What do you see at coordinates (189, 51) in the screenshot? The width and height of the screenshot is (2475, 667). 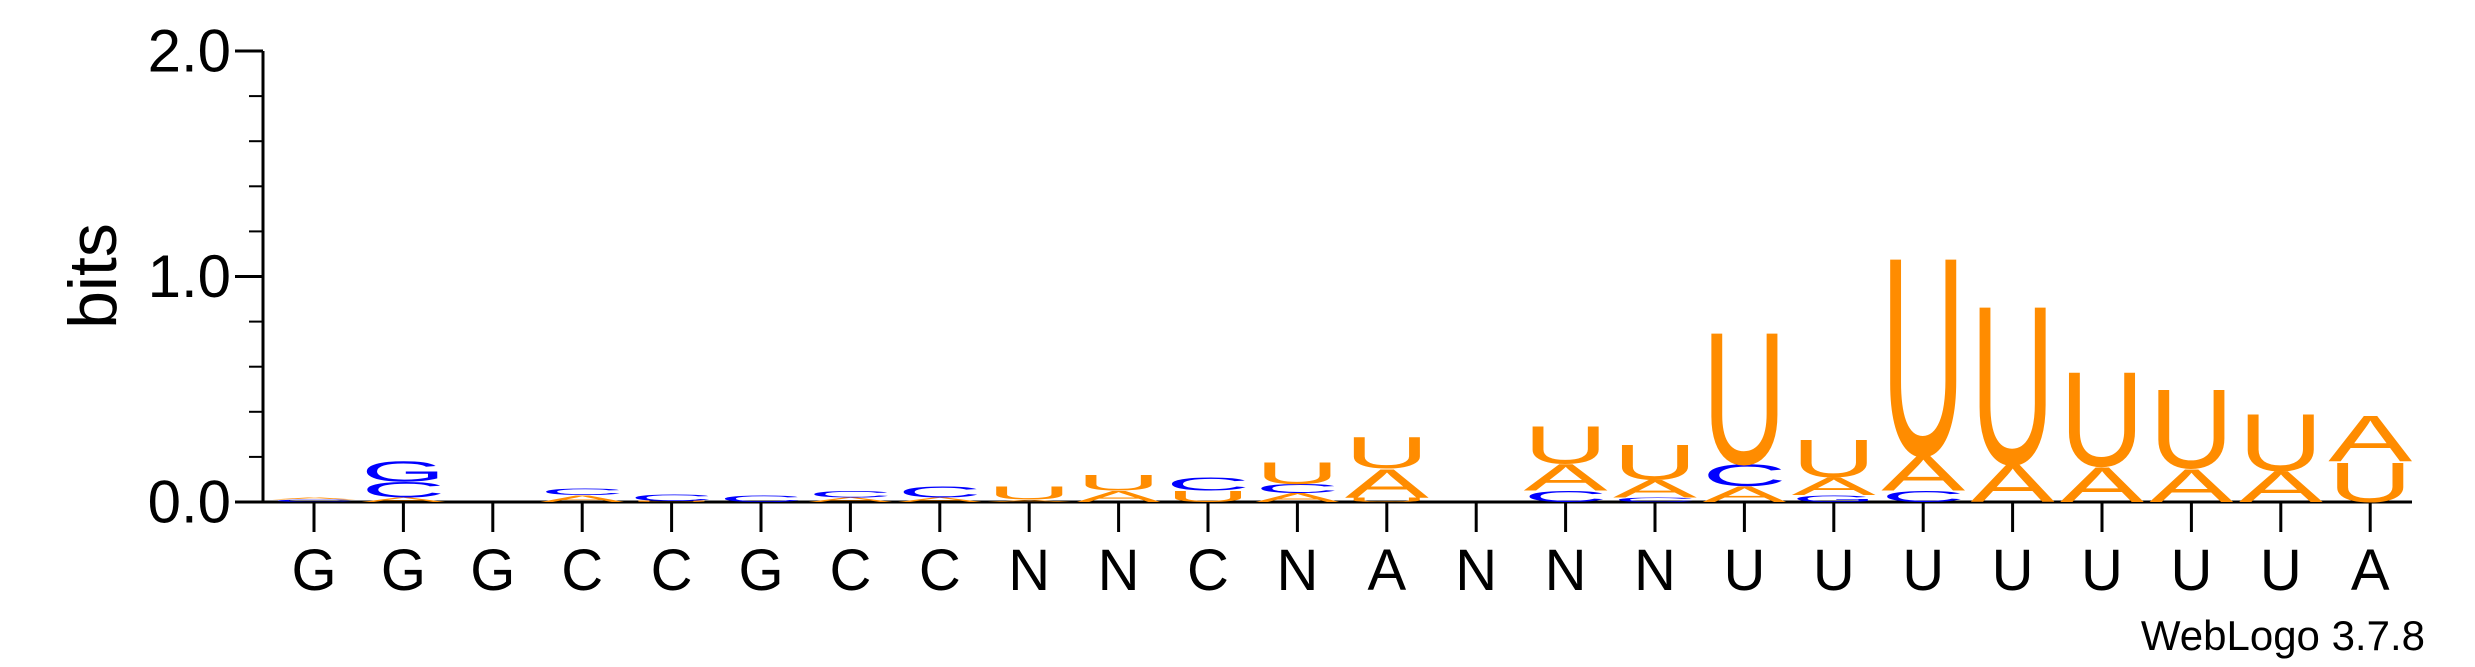 I see `y-tick-label: 2.0` at bounding box center [189, 51].